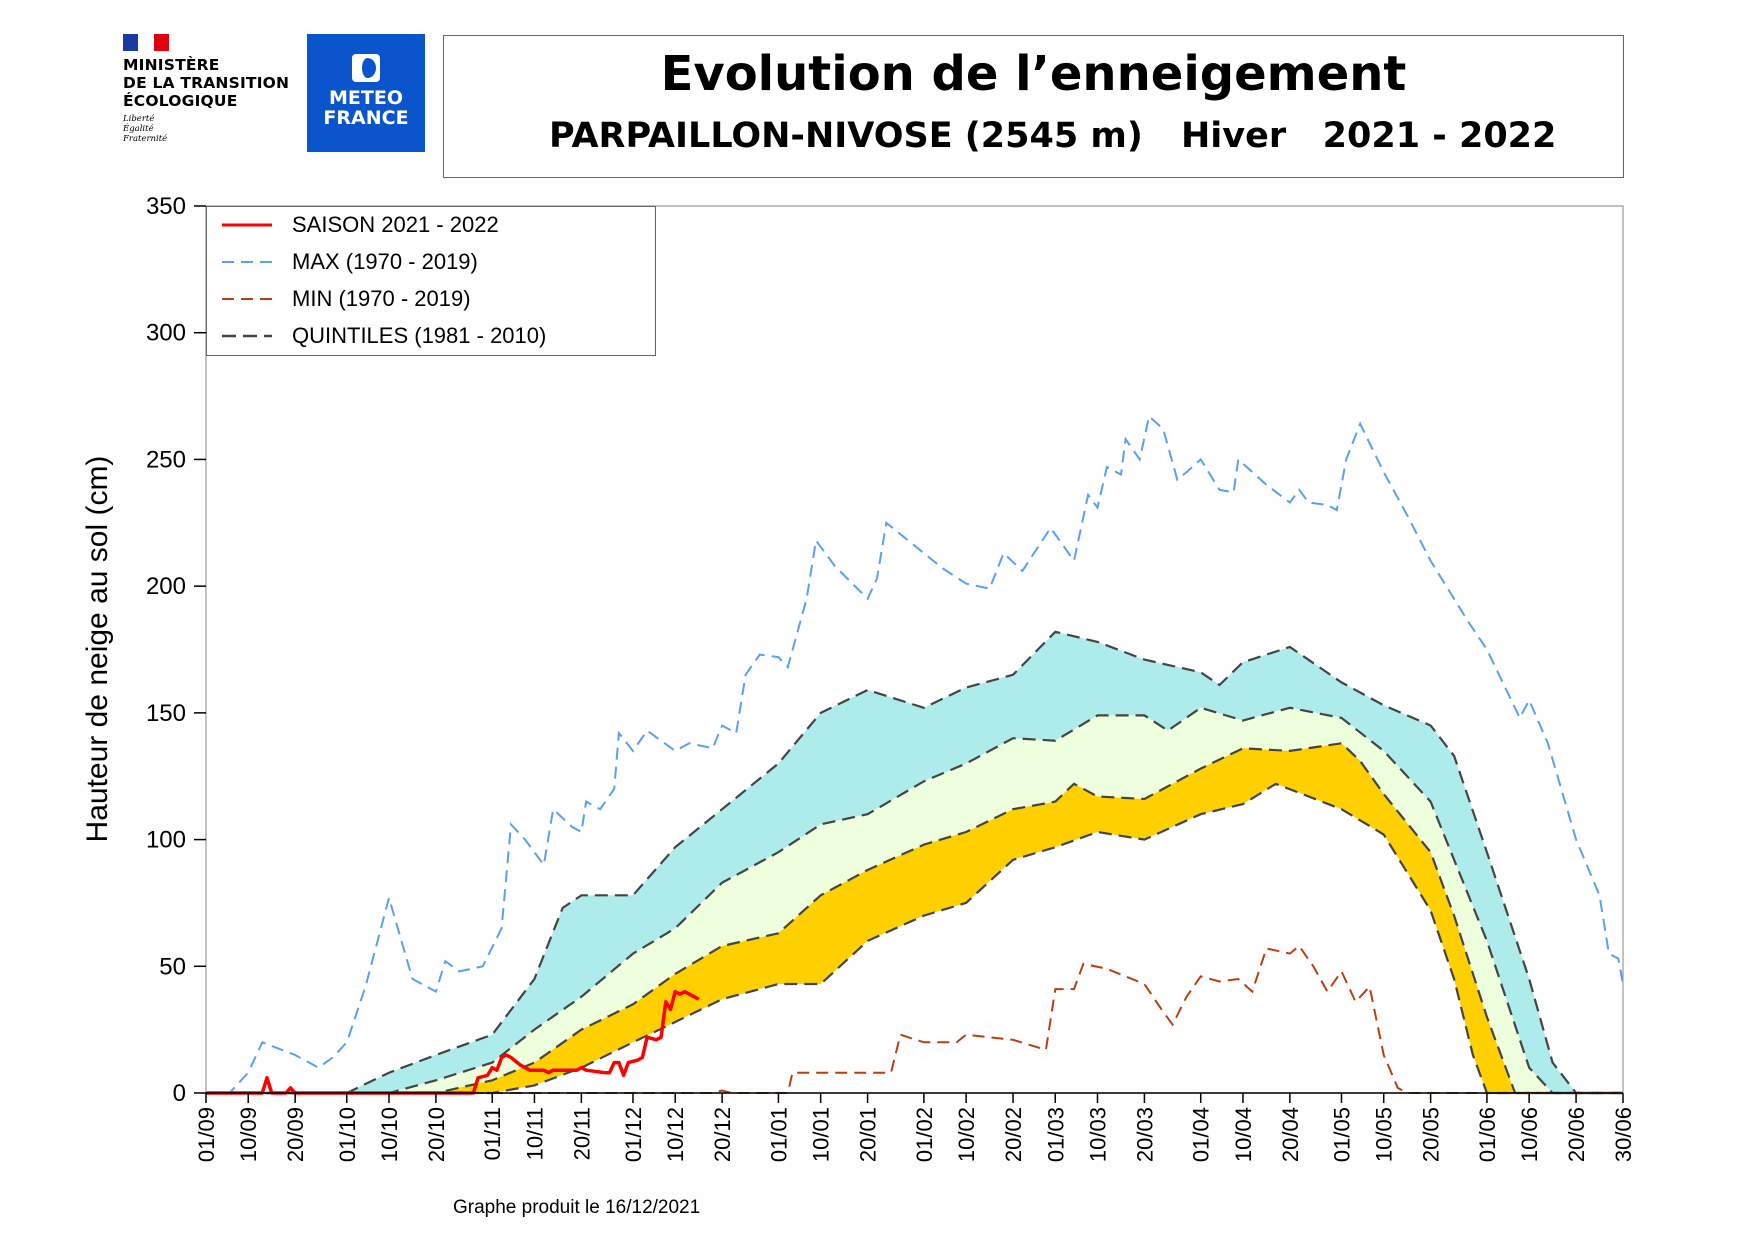  I want to click on legend-item-quintiles: QUINTILES (1981 - 2010), so click(384, 336).